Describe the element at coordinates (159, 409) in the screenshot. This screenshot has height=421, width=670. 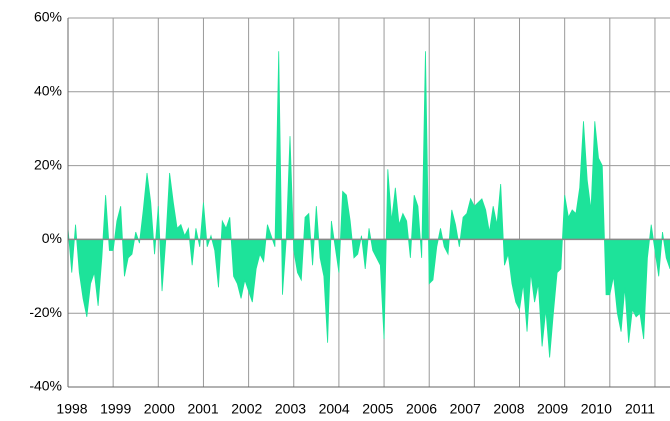
I see `x-tick-label: 2000` at that location.